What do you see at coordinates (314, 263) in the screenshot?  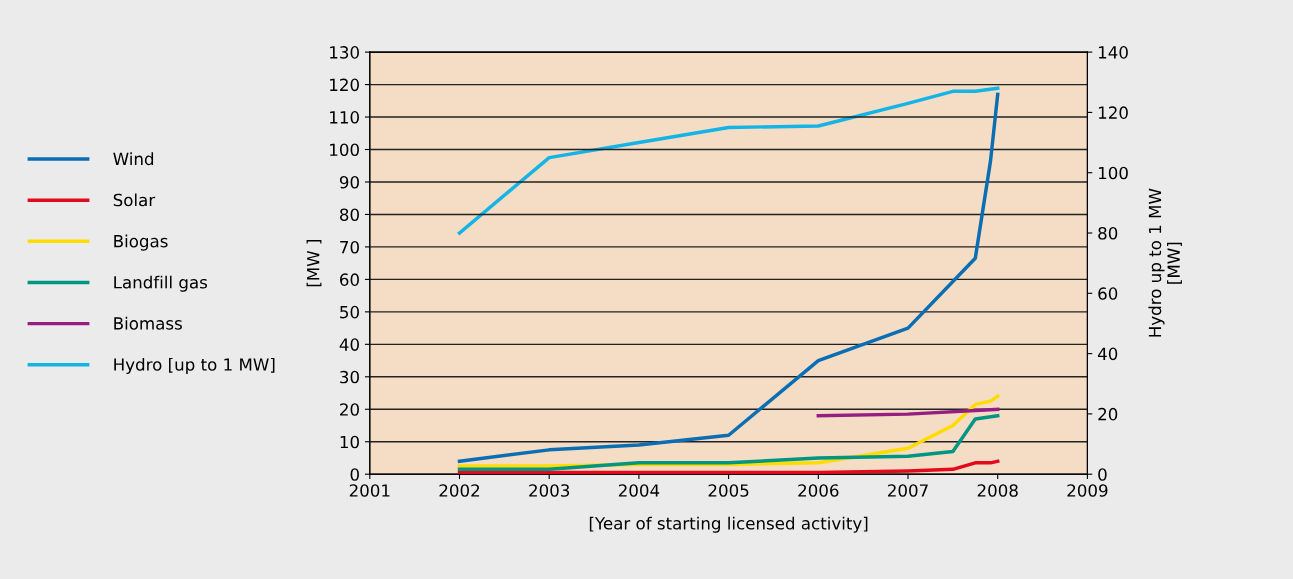 I see `y-axis-title: [MW ]` at bounding box center [314, 263].